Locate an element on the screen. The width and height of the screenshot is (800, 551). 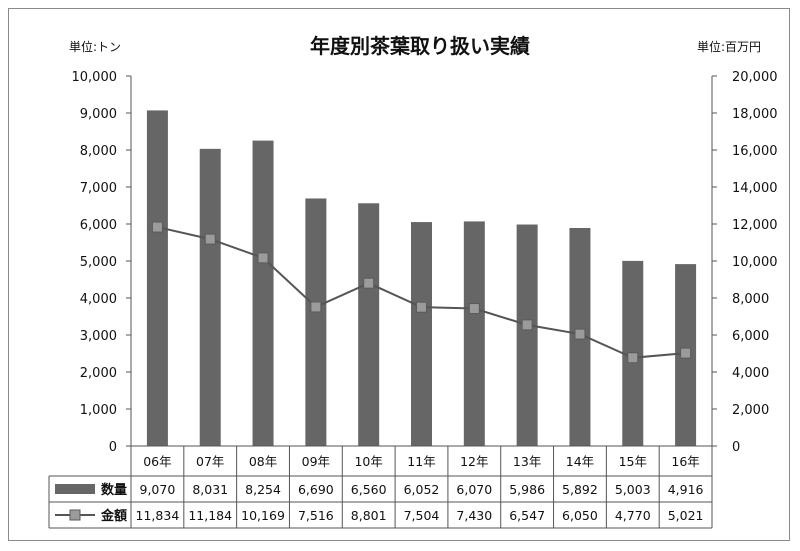
right-tick-label: 2,000 is located at coordinates (750, 410).